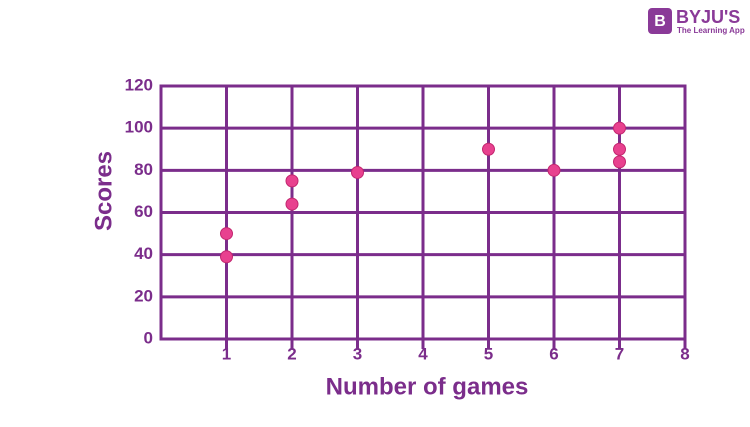 This screenshot has width=750, height=427. I want to click on logo-tagline: The Learning App, so click(711, 30).